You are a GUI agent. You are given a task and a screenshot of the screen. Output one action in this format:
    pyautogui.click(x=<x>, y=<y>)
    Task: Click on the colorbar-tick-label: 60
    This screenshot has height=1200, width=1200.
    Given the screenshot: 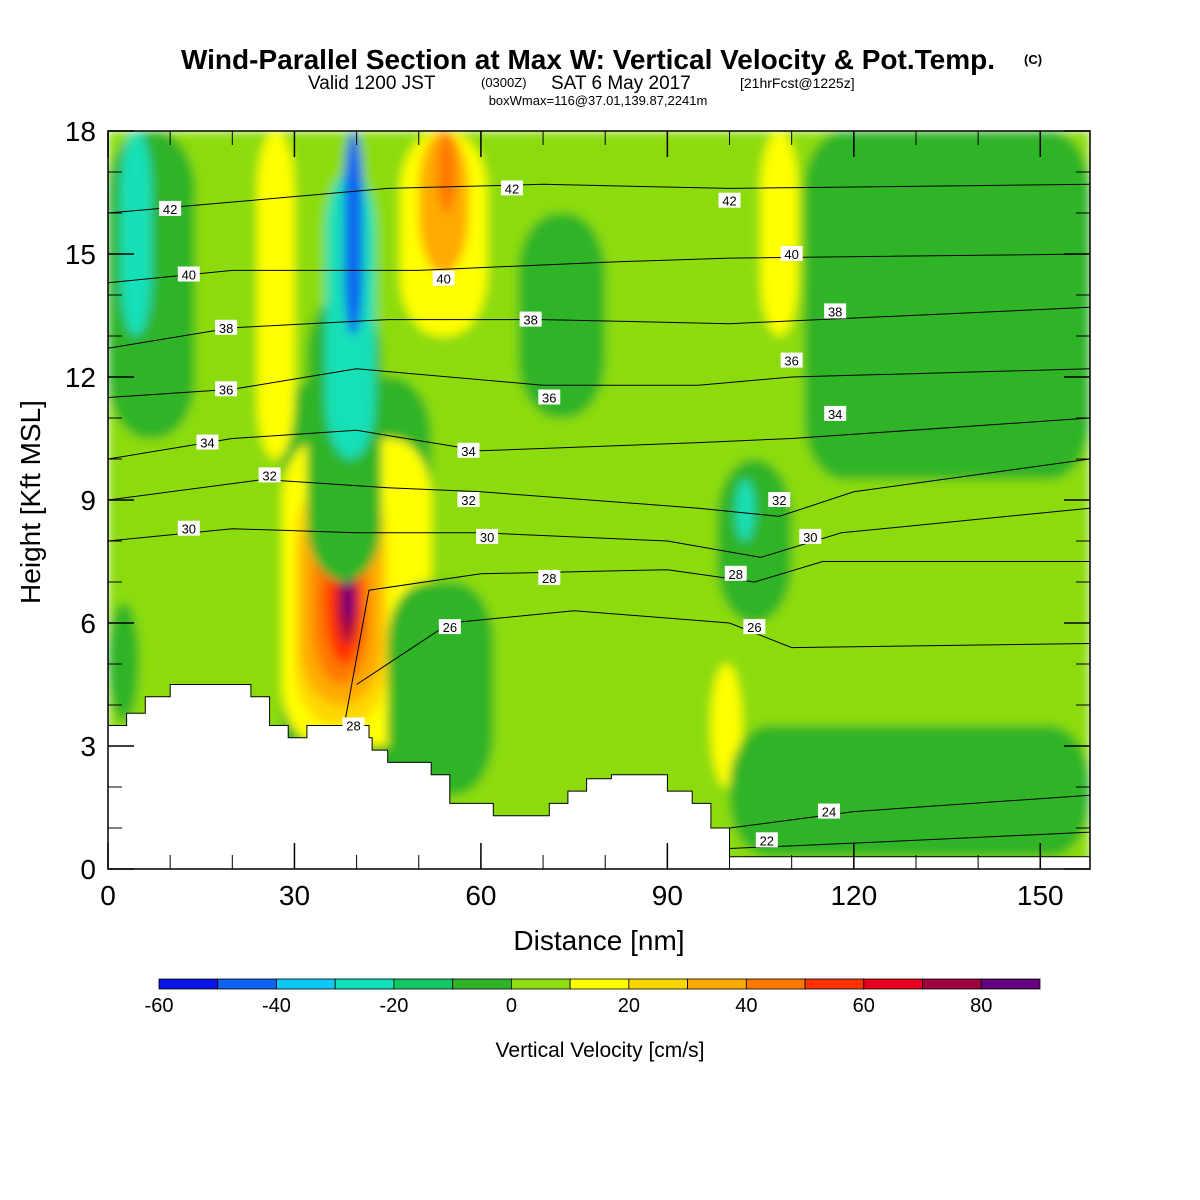 What is the action you would take?
    pyautogui.click(x=864, y=1006)
    